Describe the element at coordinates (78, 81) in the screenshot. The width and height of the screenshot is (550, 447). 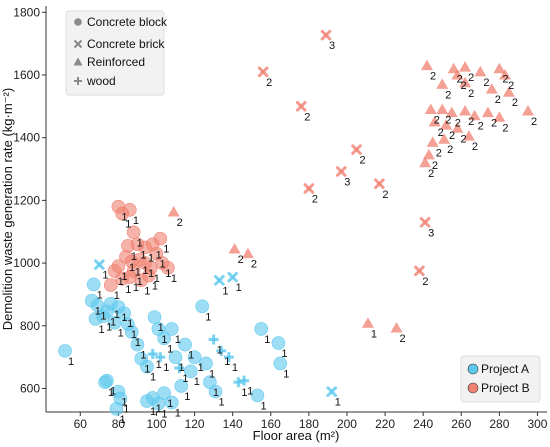
I see `legend-wood-icon` at that location.